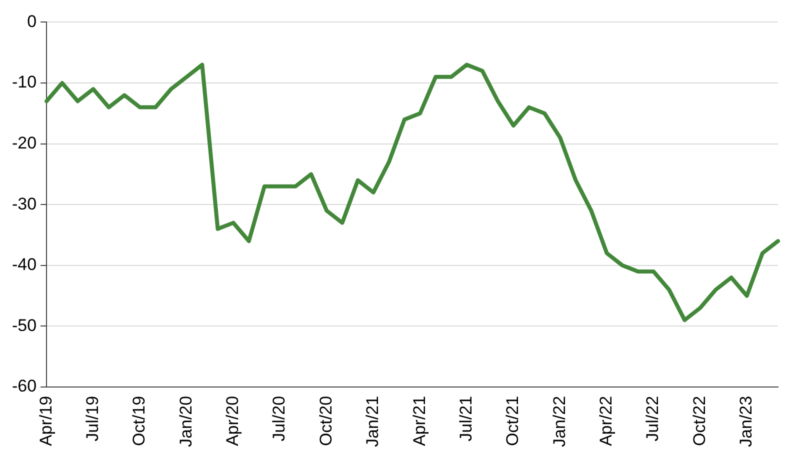 The width and height of the screenshot is (800, 458). I want to click on x-tick-label: Oct/20, so click(326, 421).